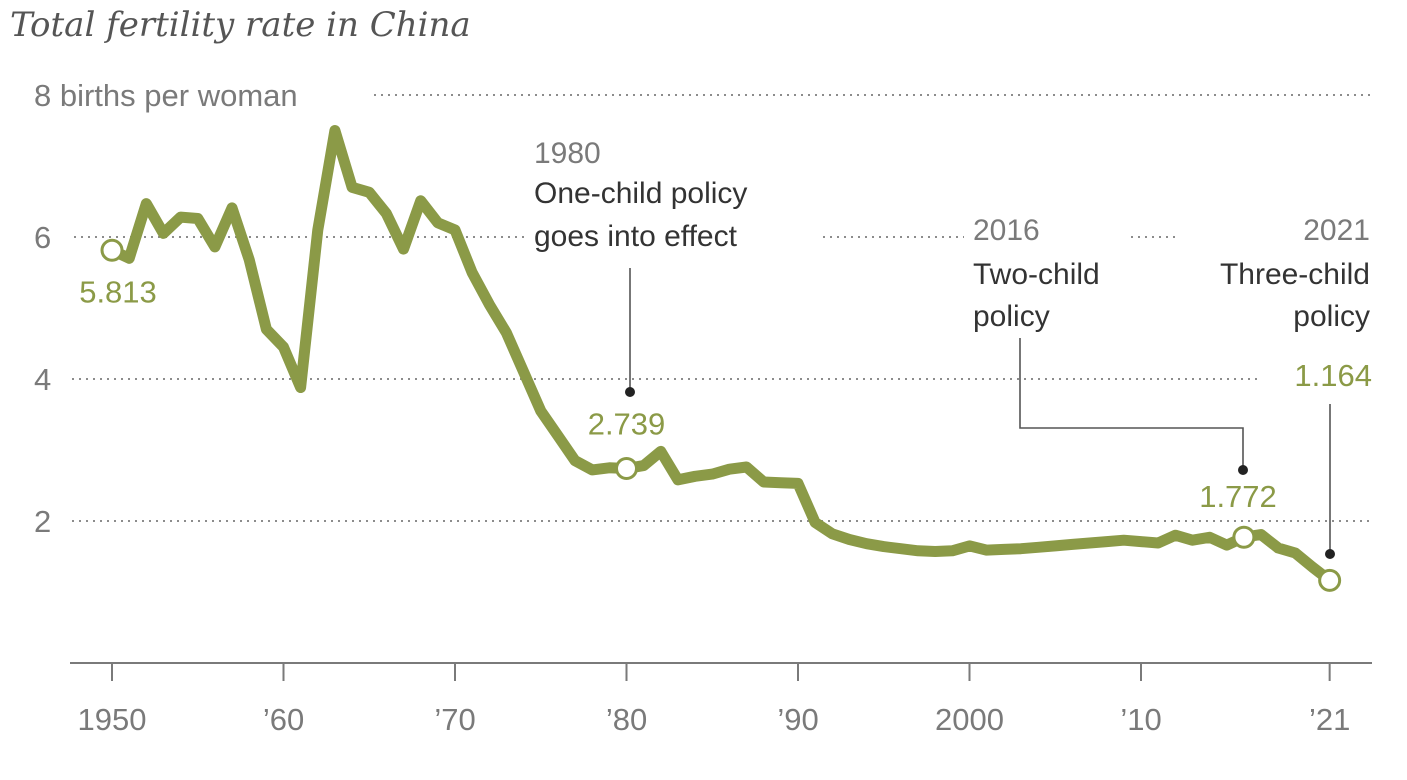  What do you see at coordinates (1244, 537) in the screenshot?
I see `highlight-point-2016` at bounding box center [1244, 537].